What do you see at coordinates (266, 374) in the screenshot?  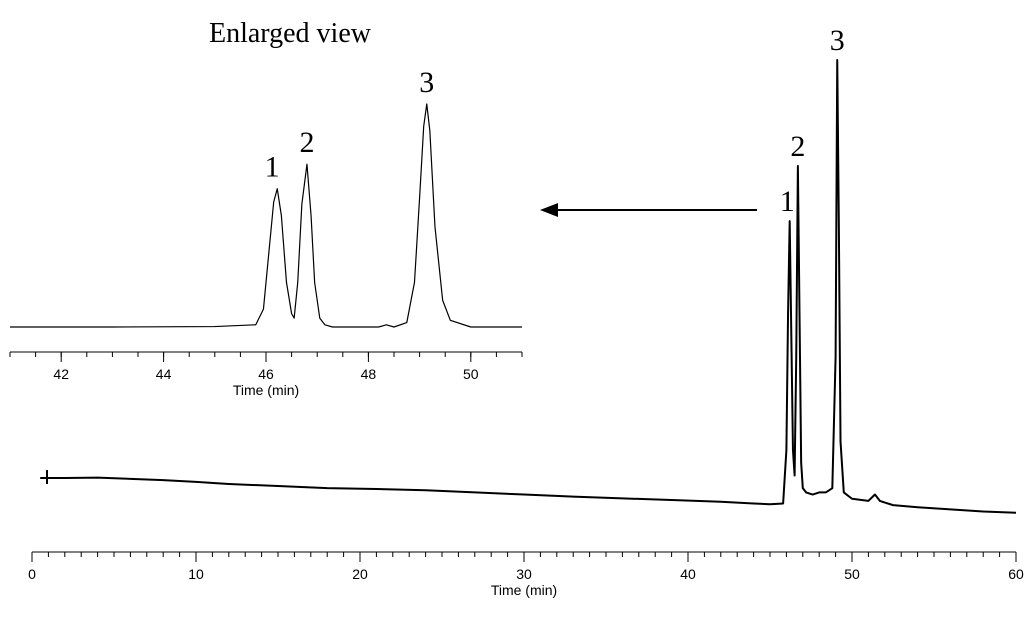 I see `x-tick-label: 46` at bounding box center [266, 374].